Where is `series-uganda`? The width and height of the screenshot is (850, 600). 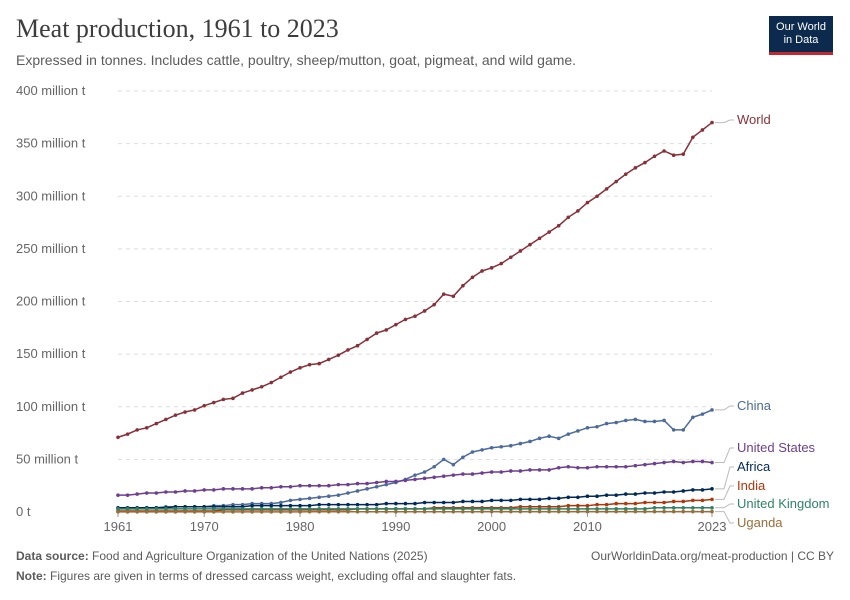
series-uganda is located at coordinates (415, 511).